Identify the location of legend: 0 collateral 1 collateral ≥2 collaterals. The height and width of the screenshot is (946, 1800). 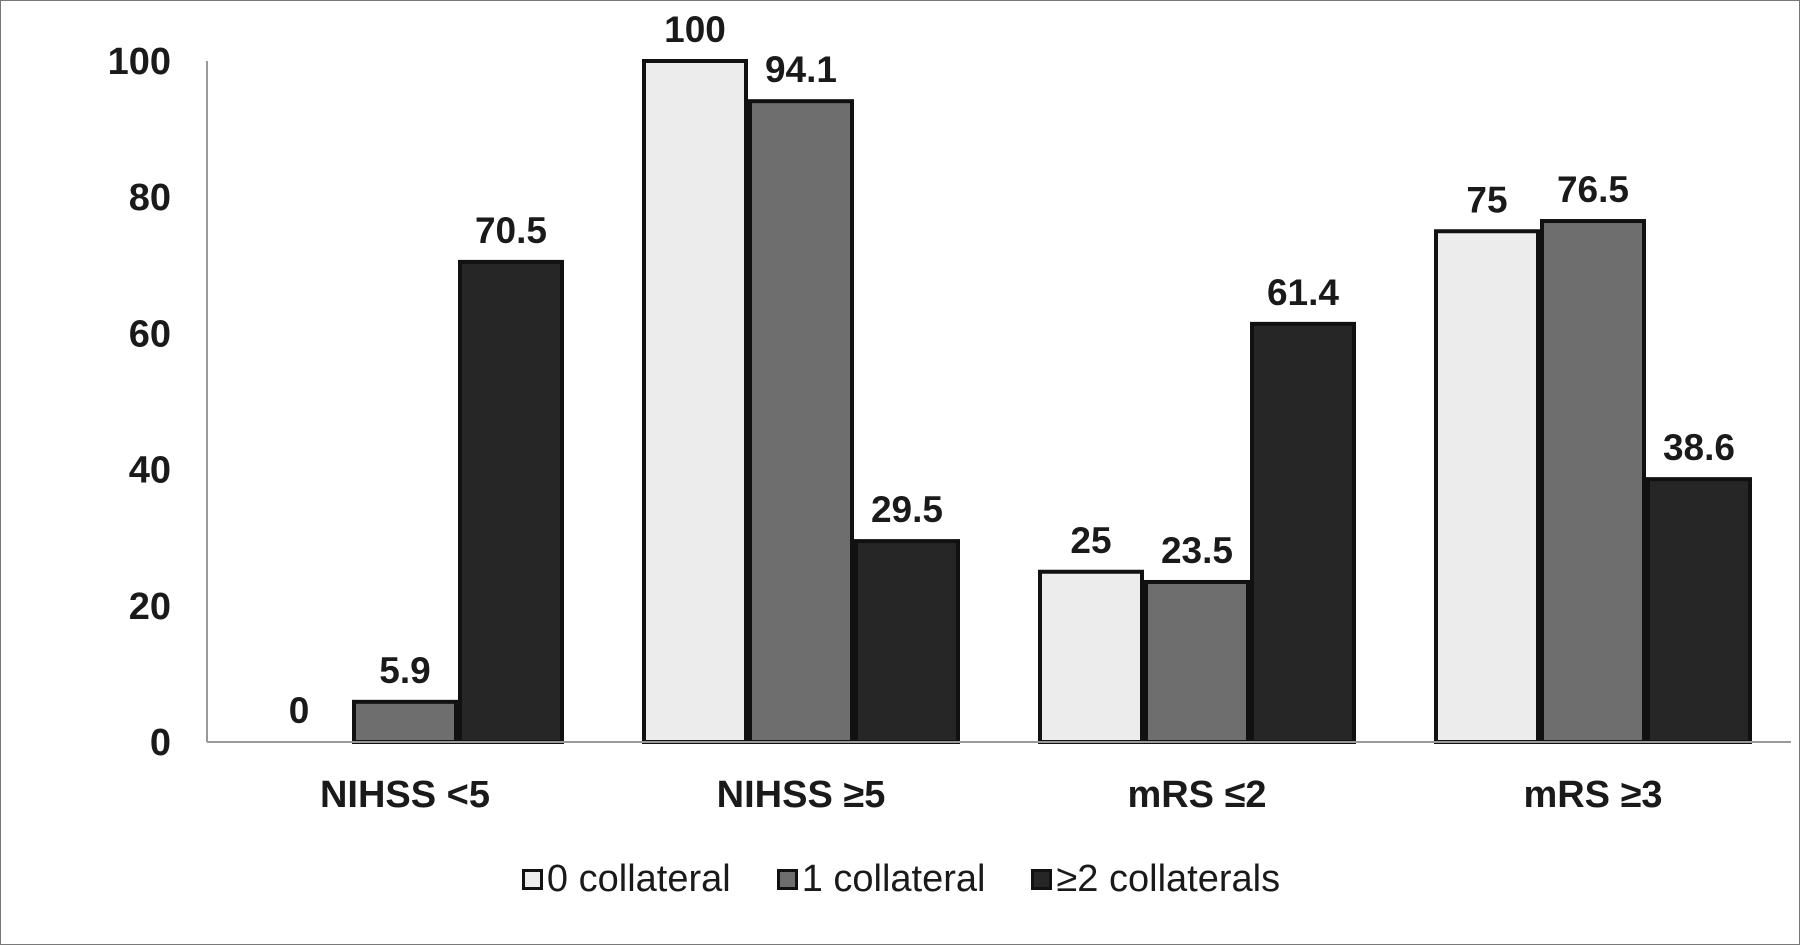
(900, 879).